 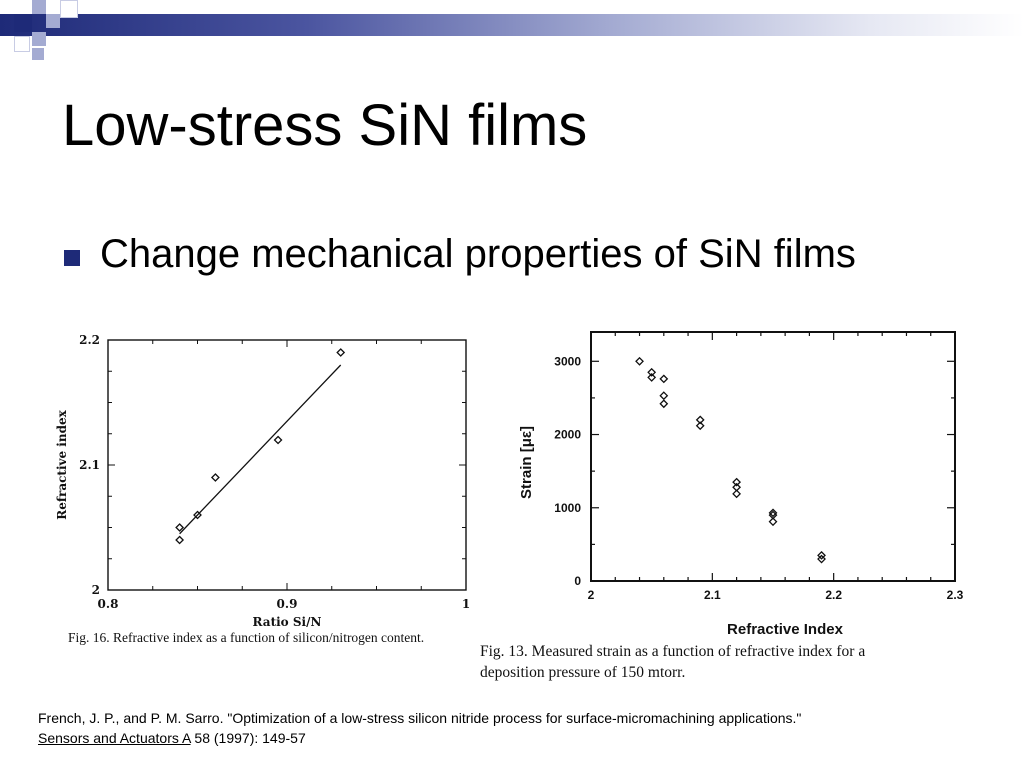 I want to click on chart2-y-tick-label: 2000, so click(x=567, y=435).